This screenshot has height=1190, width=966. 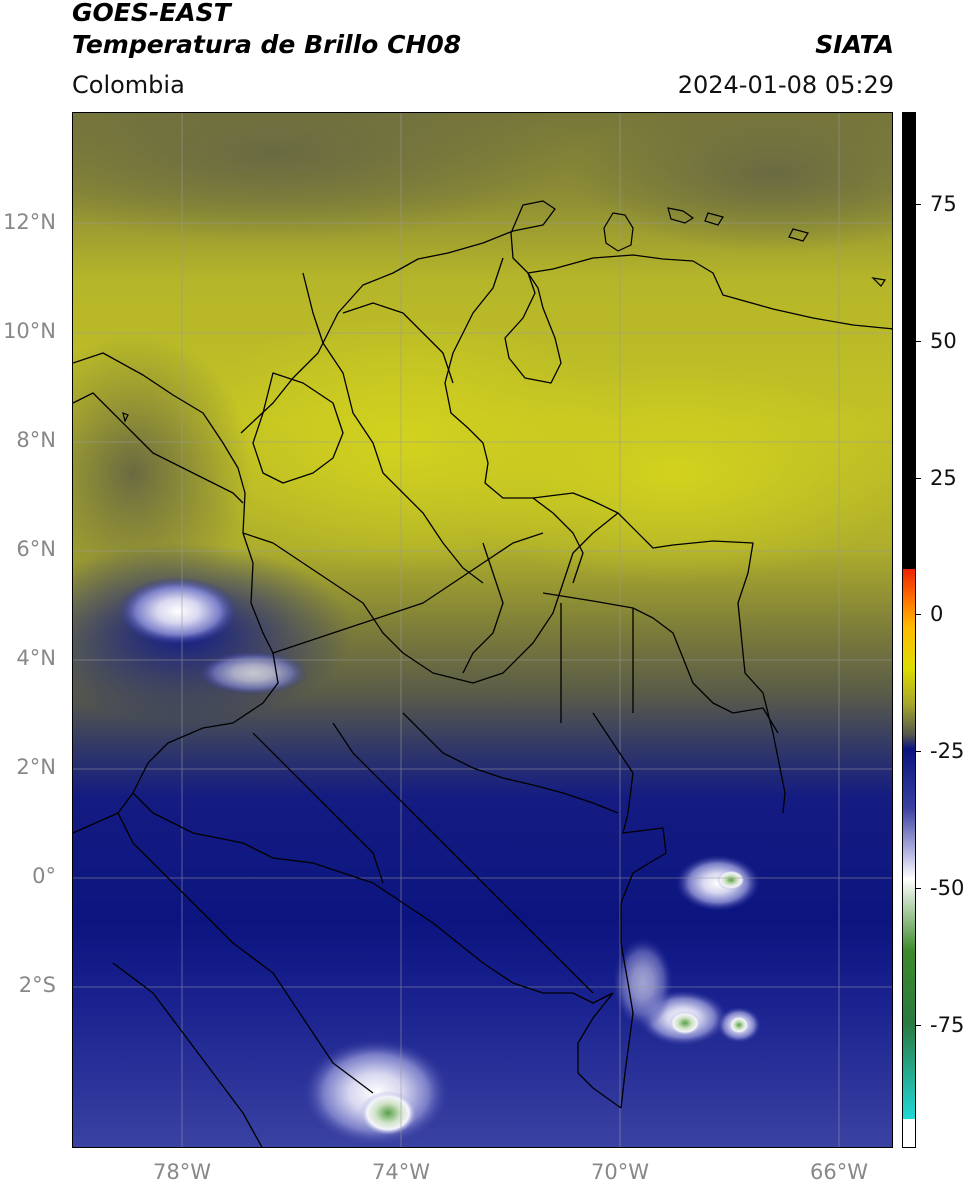 I want to click on colorbar-tick-neg75, so click(x=918, y=1025).